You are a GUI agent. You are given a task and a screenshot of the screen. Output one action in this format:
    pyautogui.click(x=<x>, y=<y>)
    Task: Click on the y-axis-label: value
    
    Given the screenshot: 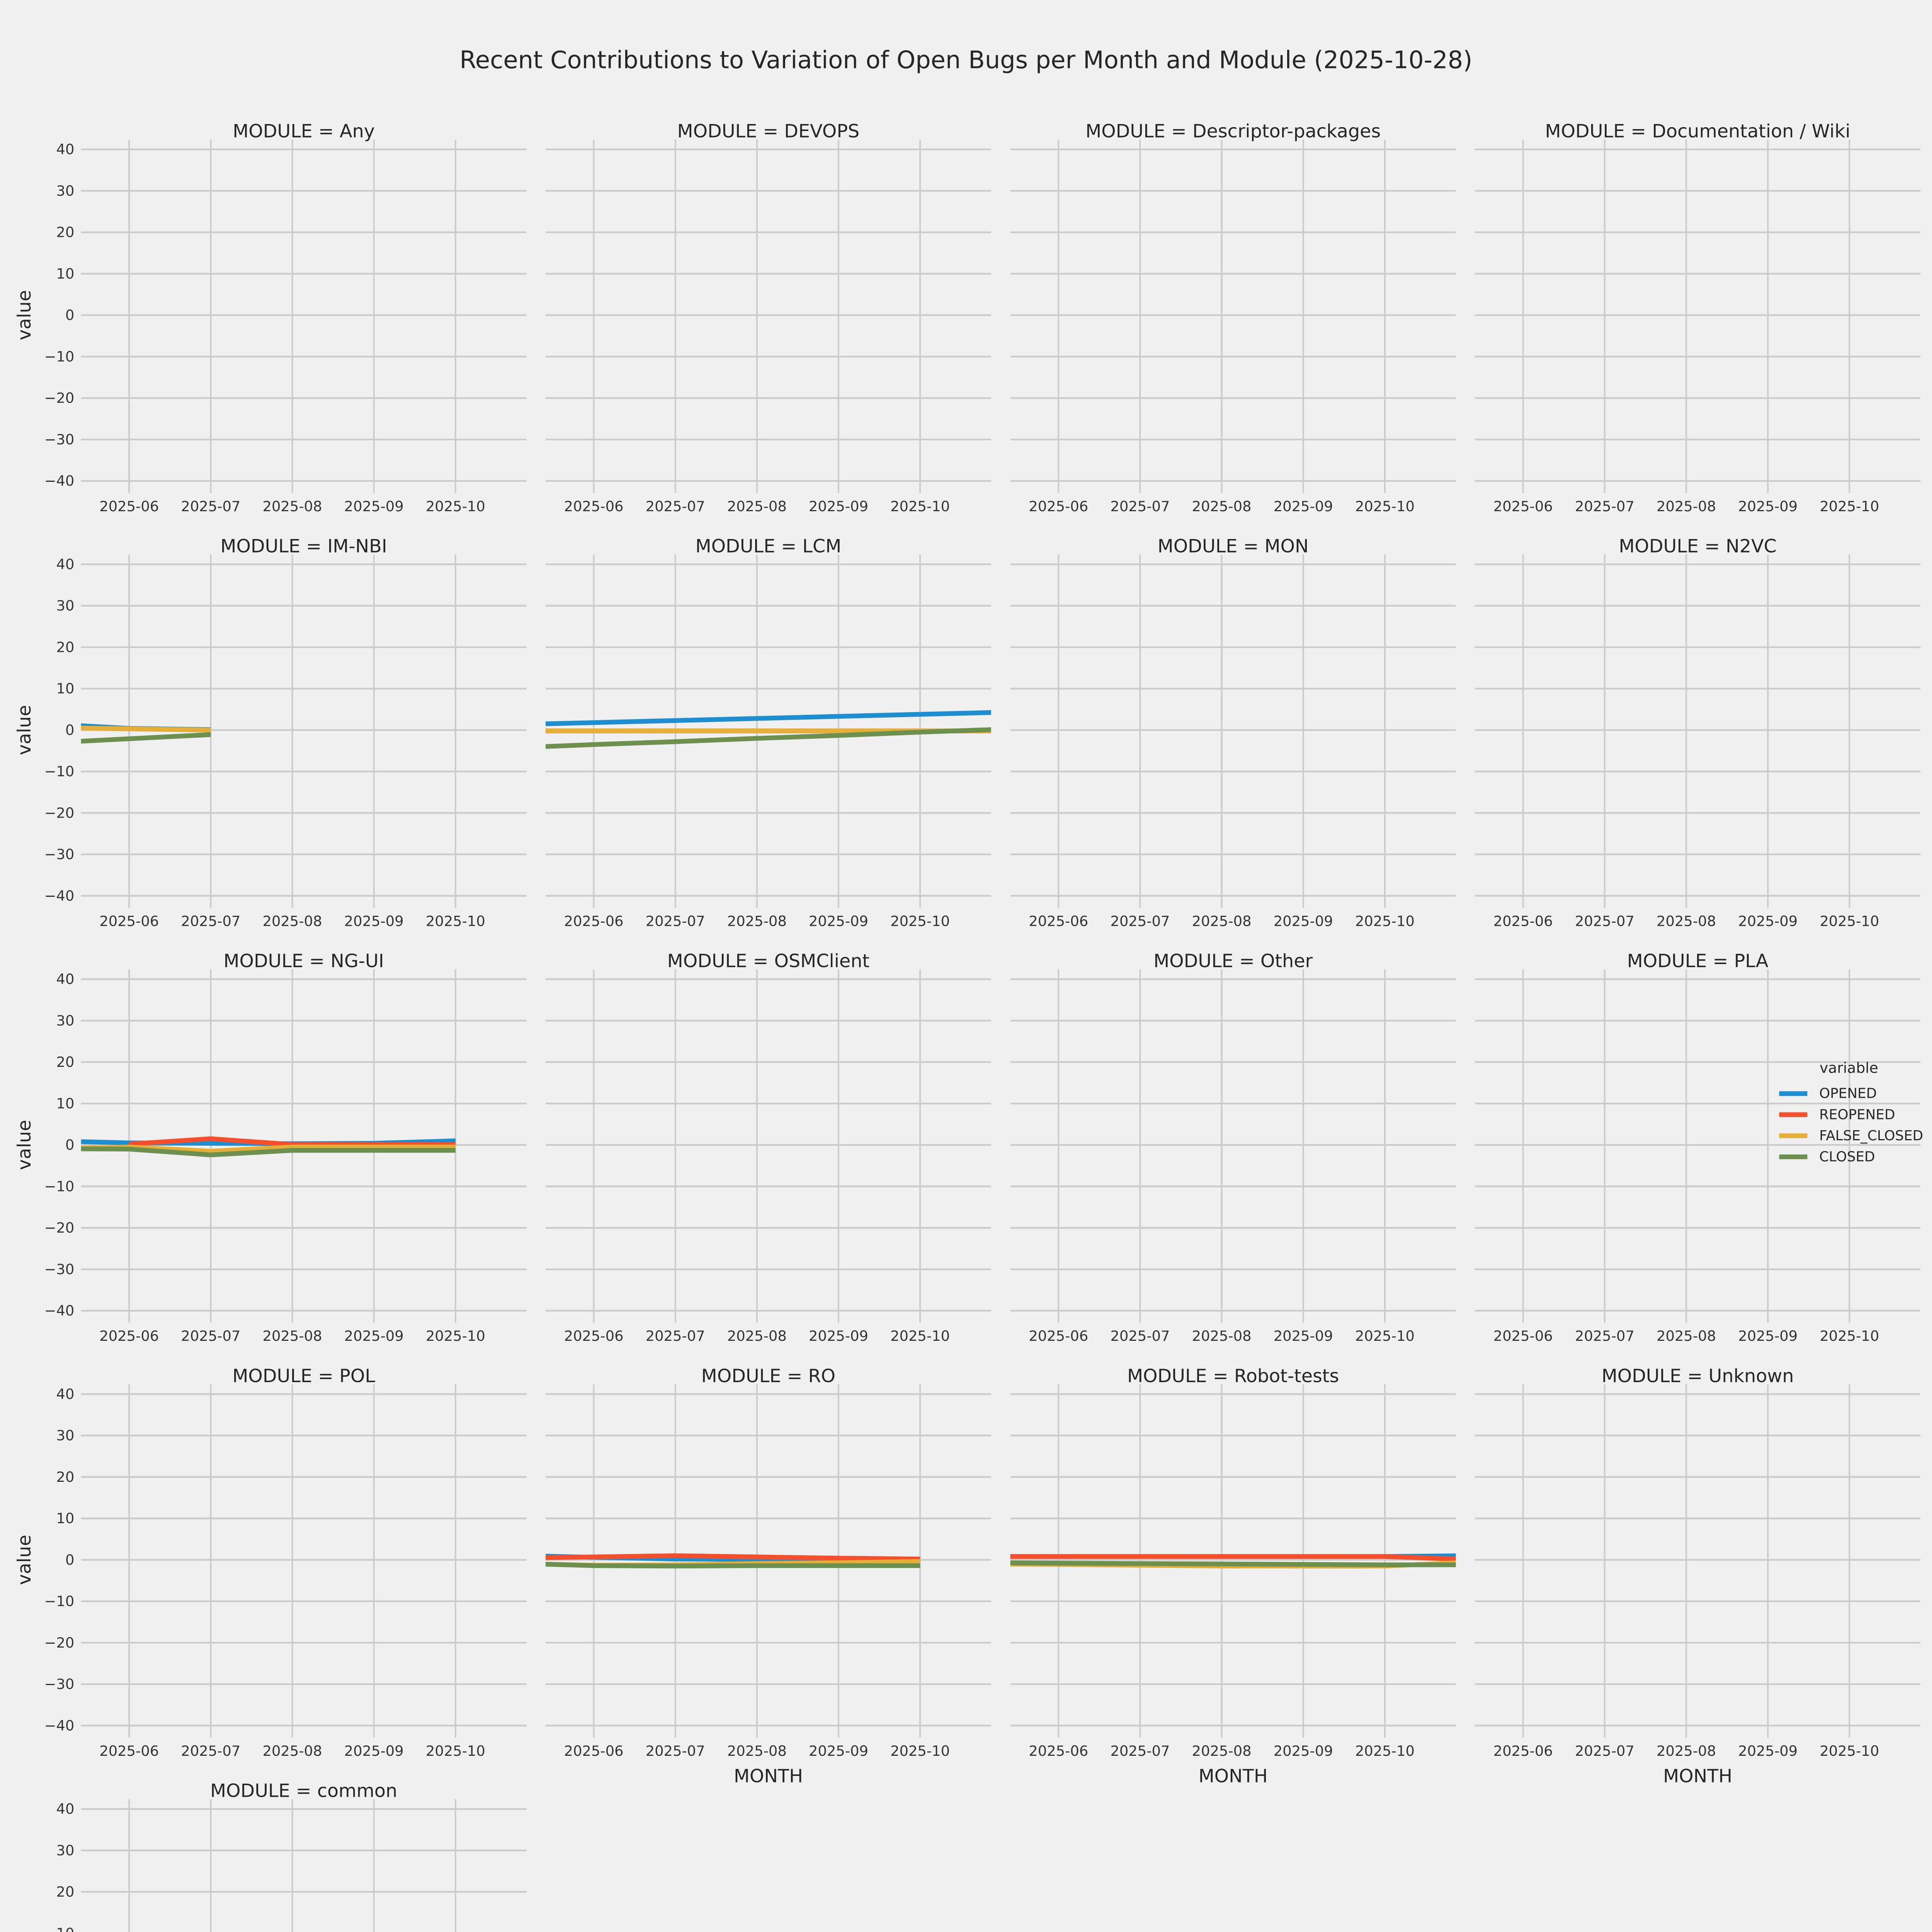 What is the action you would take?
    pyautogui.click(x=25, y=1145)
    